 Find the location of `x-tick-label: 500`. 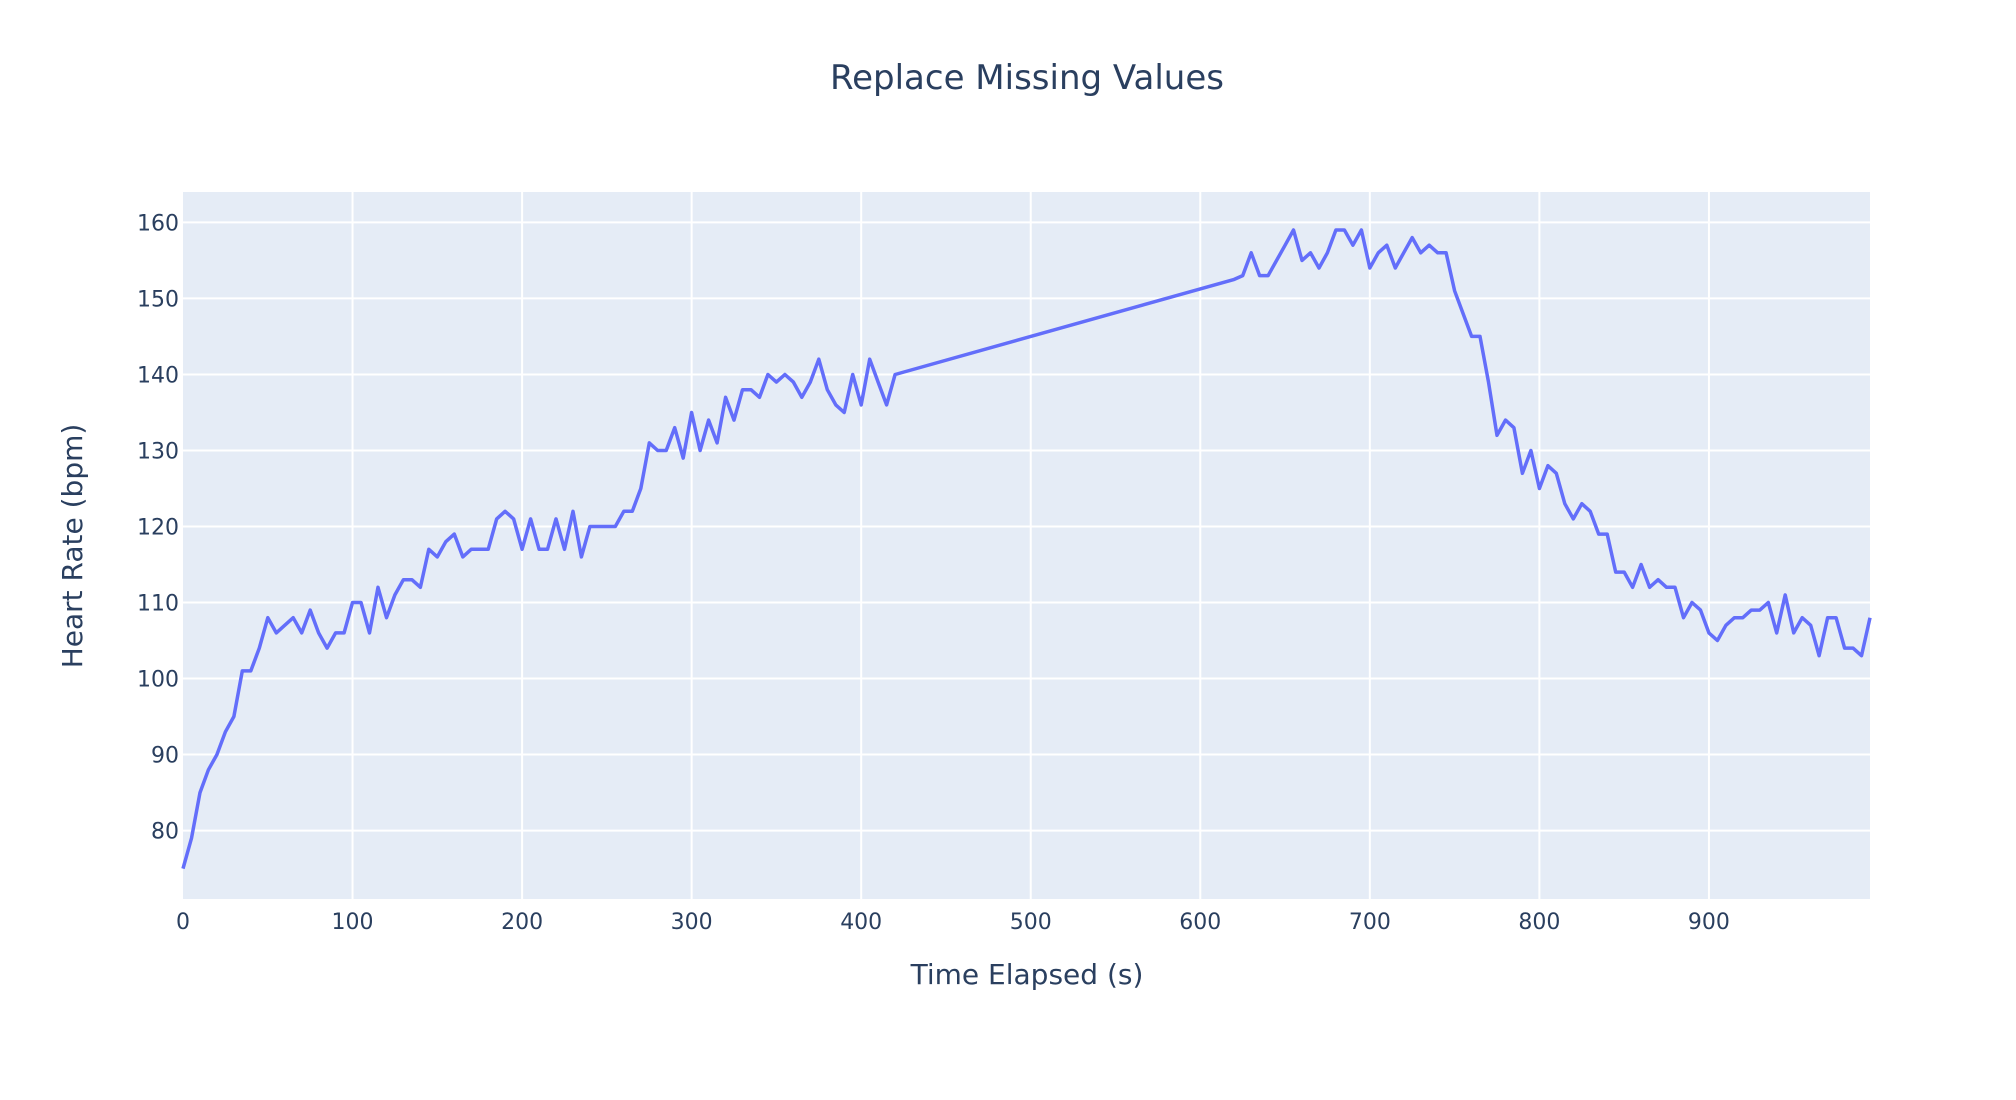

x-tick-label: 500 is located at coordinates (1031, 922).